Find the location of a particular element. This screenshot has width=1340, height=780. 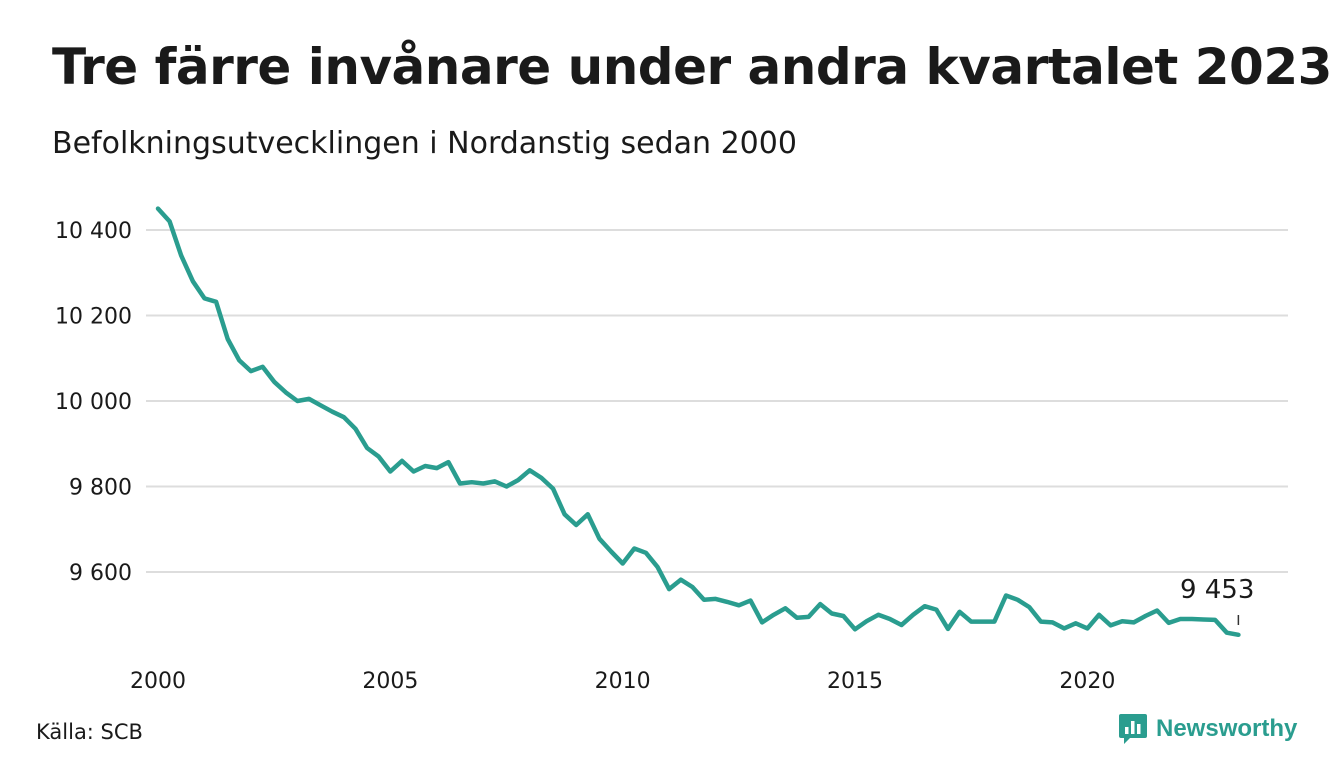

last-value-label: 9 453 is located at coordinates (1217, 590).